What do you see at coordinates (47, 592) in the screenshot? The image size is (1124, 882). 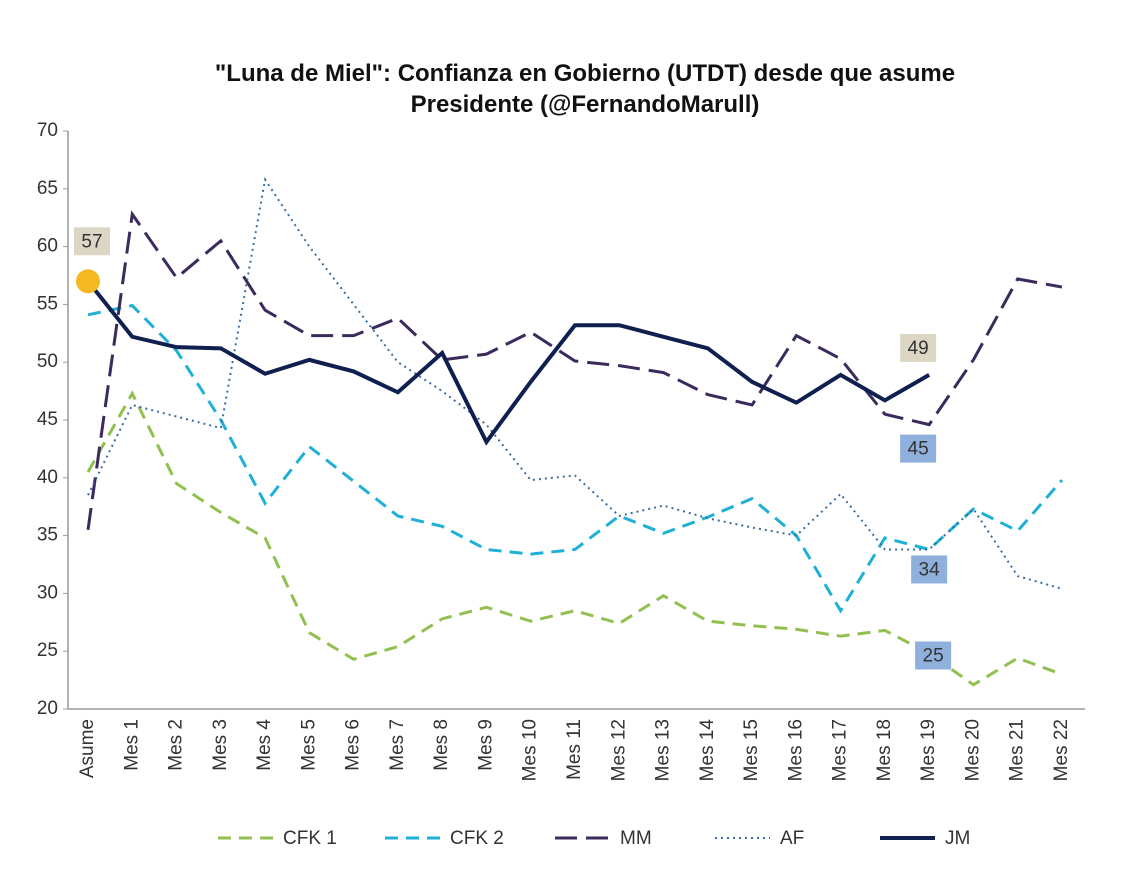 I see `y-tick-label: 30` at bounding box center [47, 592].